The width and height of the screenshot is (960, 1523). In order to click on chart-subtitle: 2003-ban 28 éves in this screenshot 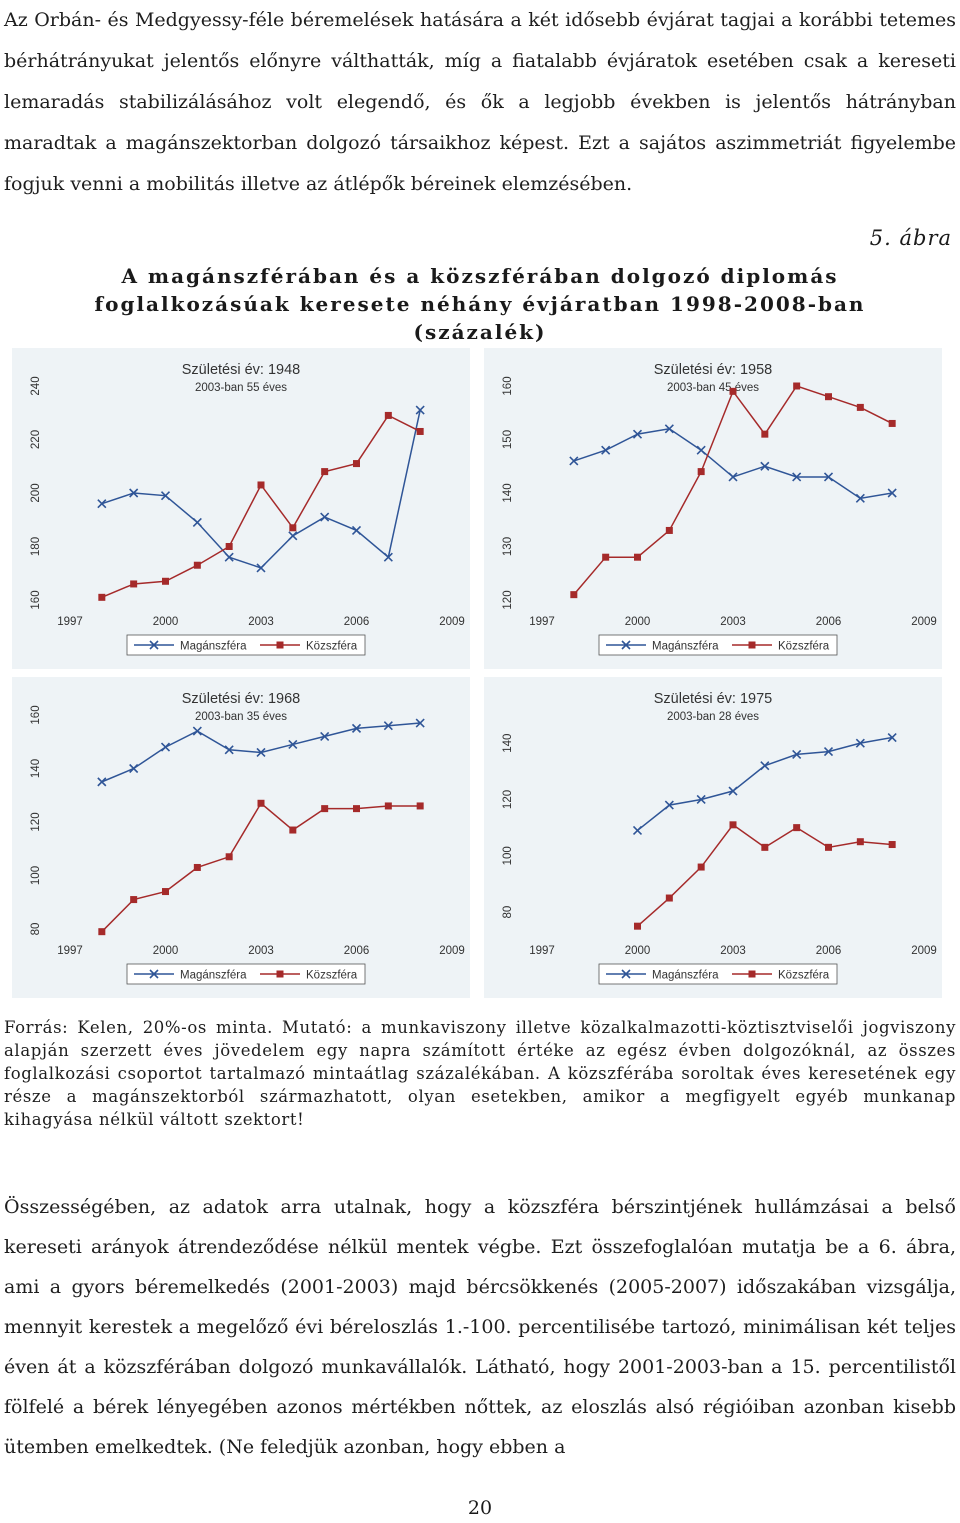, I will do `click(713, 717)`.